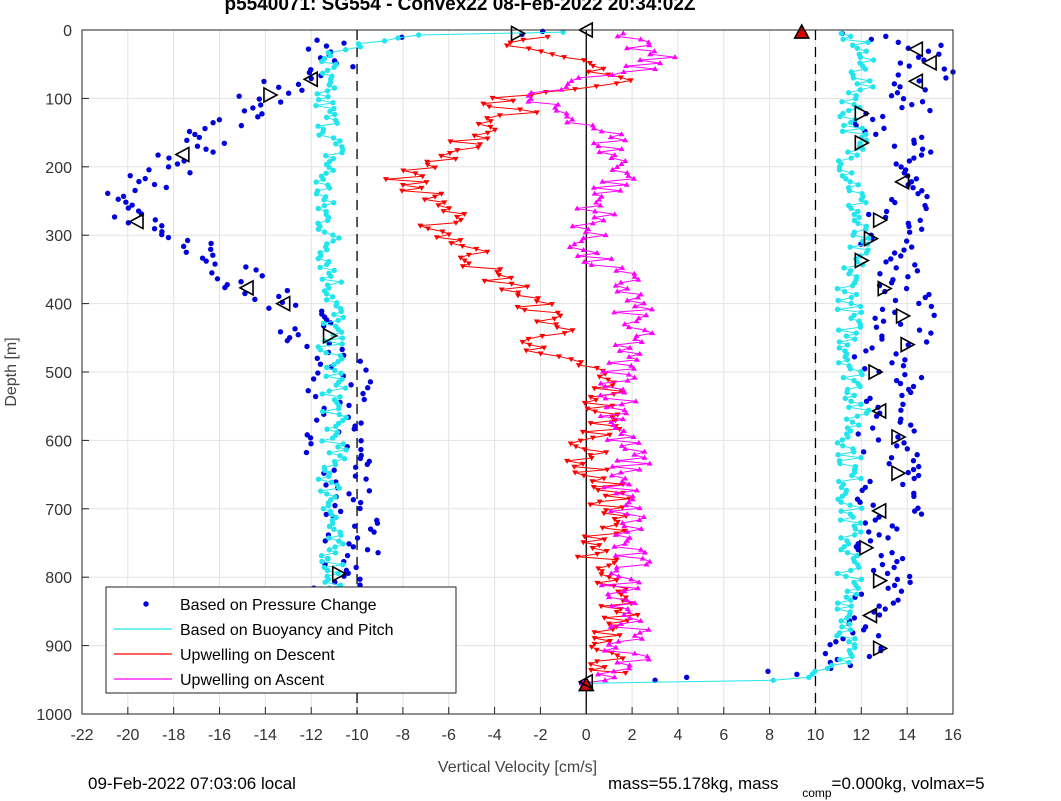 This screenshot has width=1061, height=801. What do you see at coordinates (816, 735) in the screenshot?
I see `x-tick-label: 10` at bounding box center [816, 735].